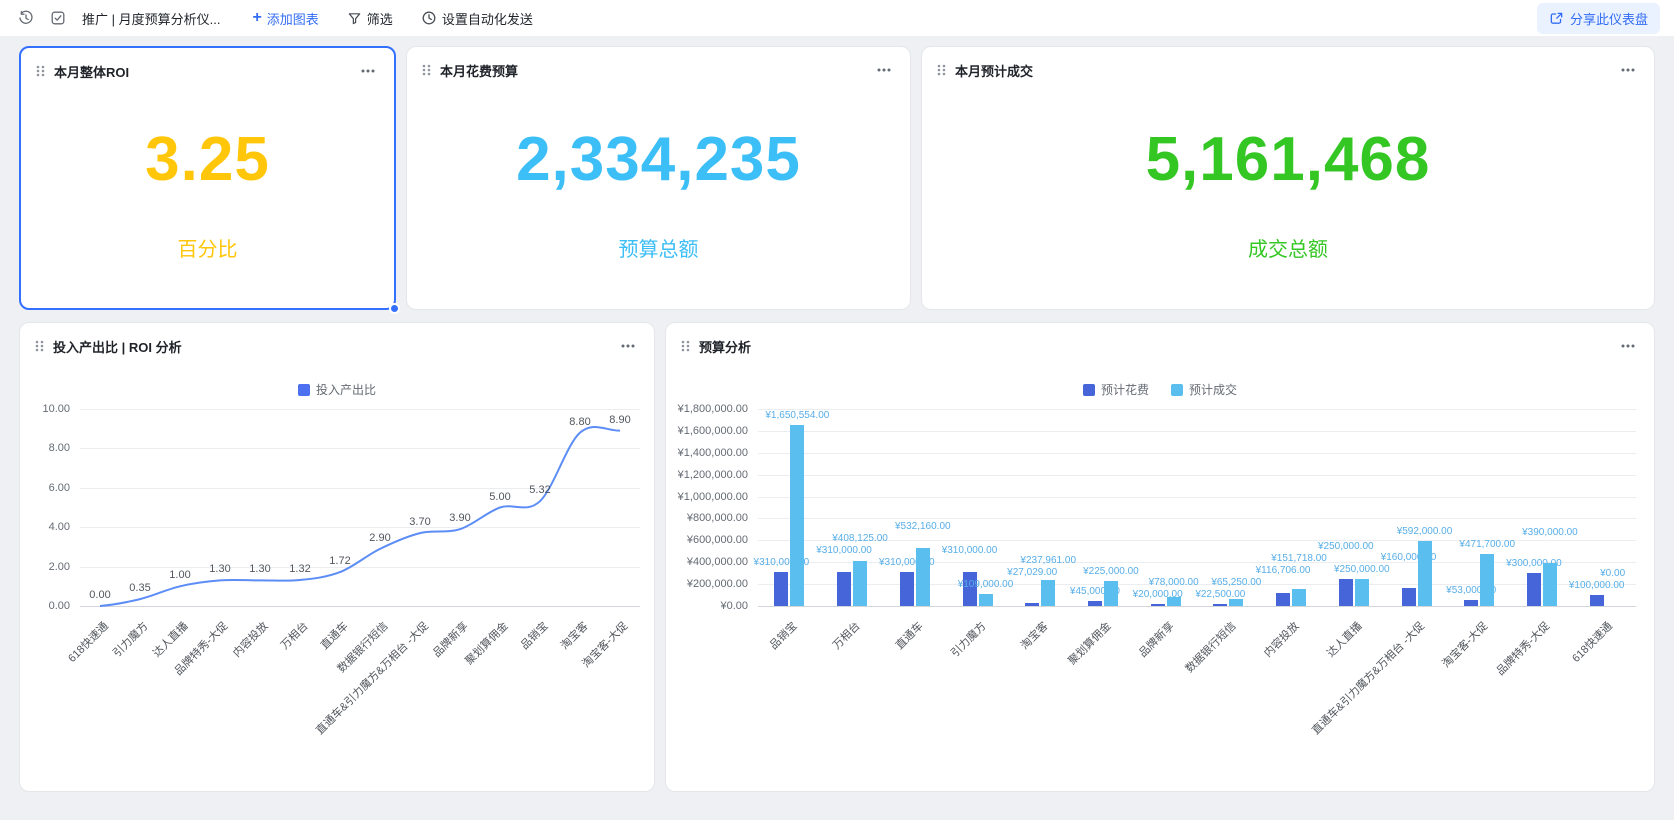 This screenshot has width=1674, height=820. I want to click on bar-value-label: ¥471,700.00, so click(1487, 545).